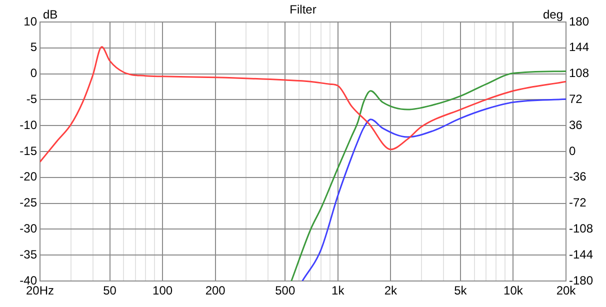 This screenshot has height=307, width=606. Describe the element at coordinates (391, 291) in the screenshot. I see `x-tick-label: 2k` at that location.